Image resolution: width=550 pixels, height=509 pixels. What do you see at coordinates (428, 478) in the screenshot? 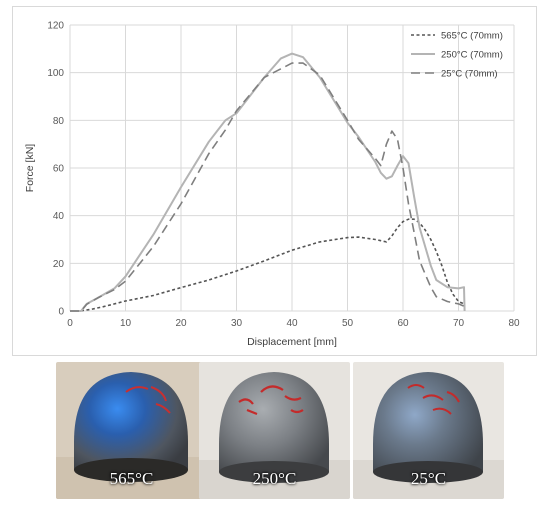
I see `photo-label-25: 25°C` at bounding box center [428, 478].